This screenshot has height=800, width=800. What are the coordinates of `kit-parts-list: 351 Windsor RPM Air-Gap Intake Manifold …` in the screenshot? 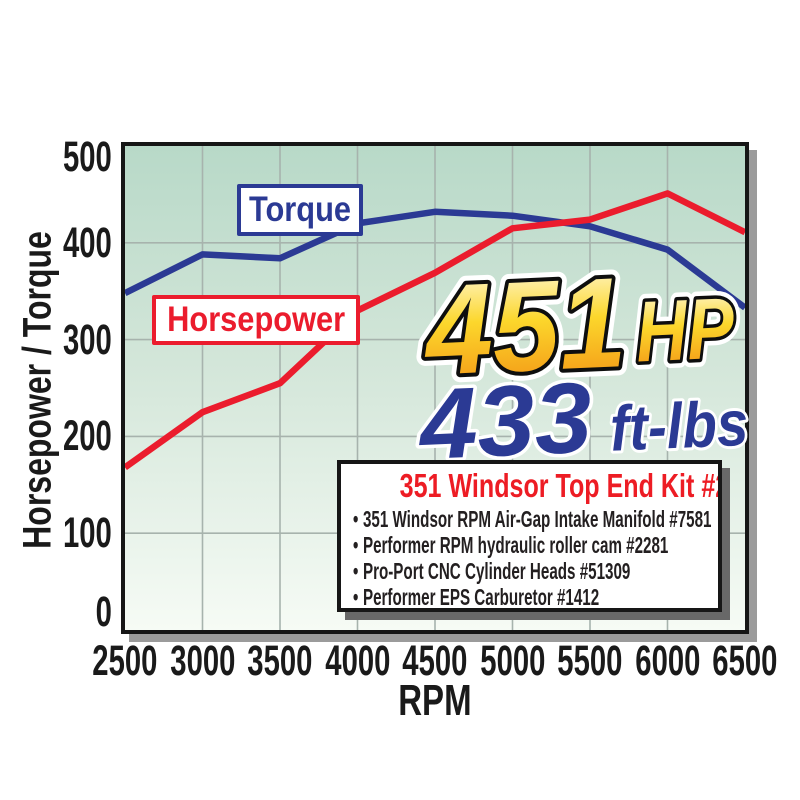 It's located at (529, 557).